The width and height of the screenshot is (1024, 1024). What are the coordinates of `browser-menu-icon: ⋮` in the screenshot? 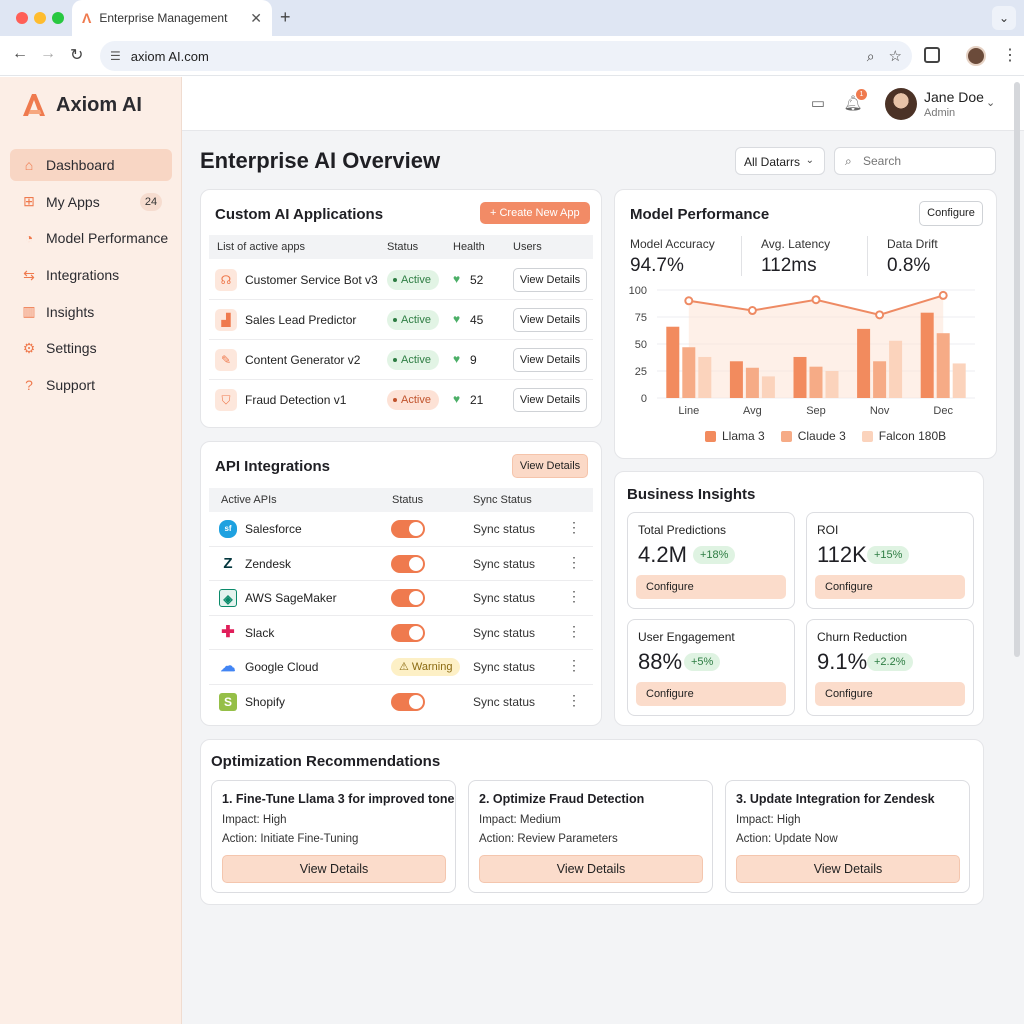 It's located at (1010, 55).